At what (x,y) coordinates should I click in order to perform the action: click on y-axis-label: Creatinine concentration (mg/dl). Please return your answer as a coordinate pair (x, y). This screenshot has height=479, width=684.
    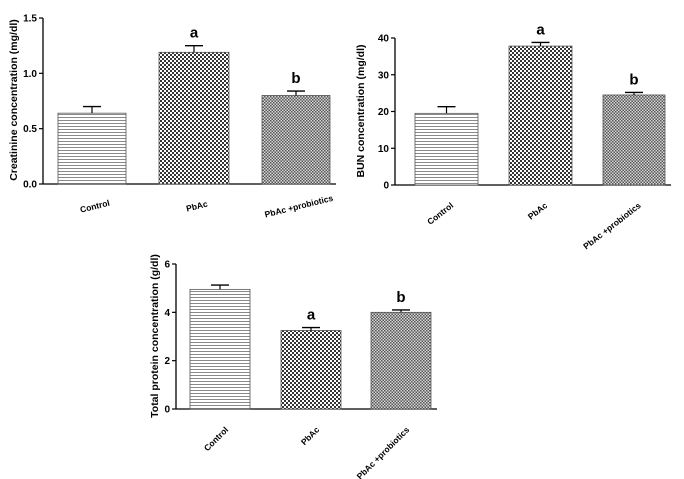
    Looking at the image, I should click on (14, 100).